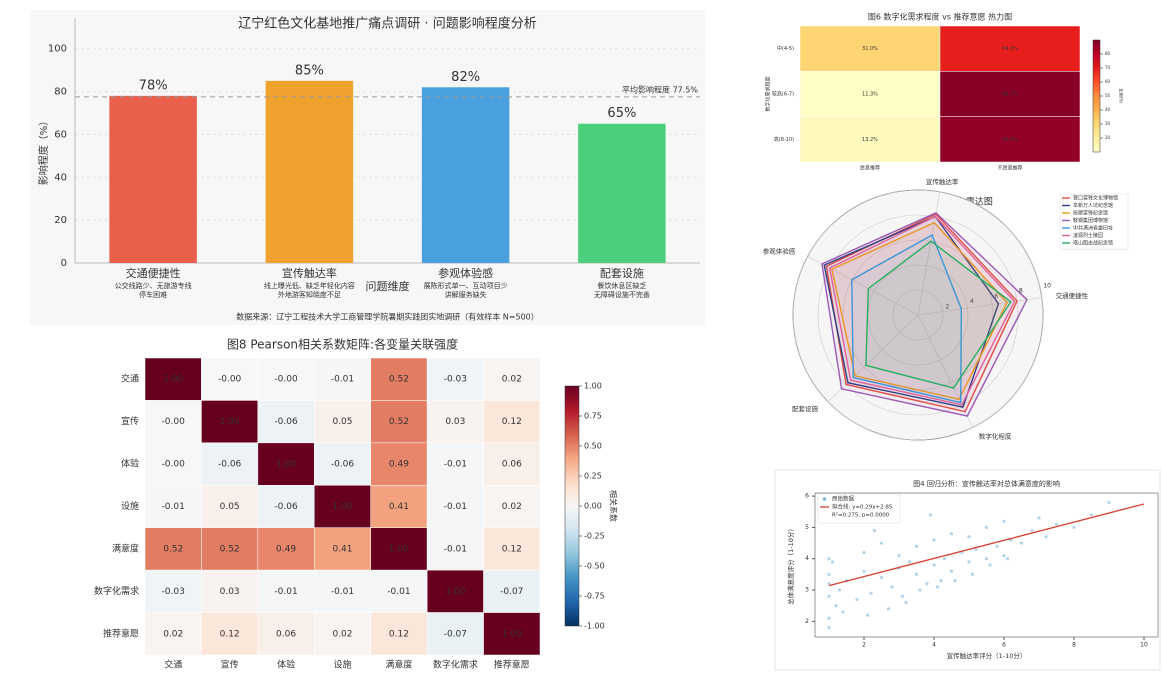 The height and width of the screenshot is (679, 1162). I want to click on column-label: 宣传, so click(230, 665).